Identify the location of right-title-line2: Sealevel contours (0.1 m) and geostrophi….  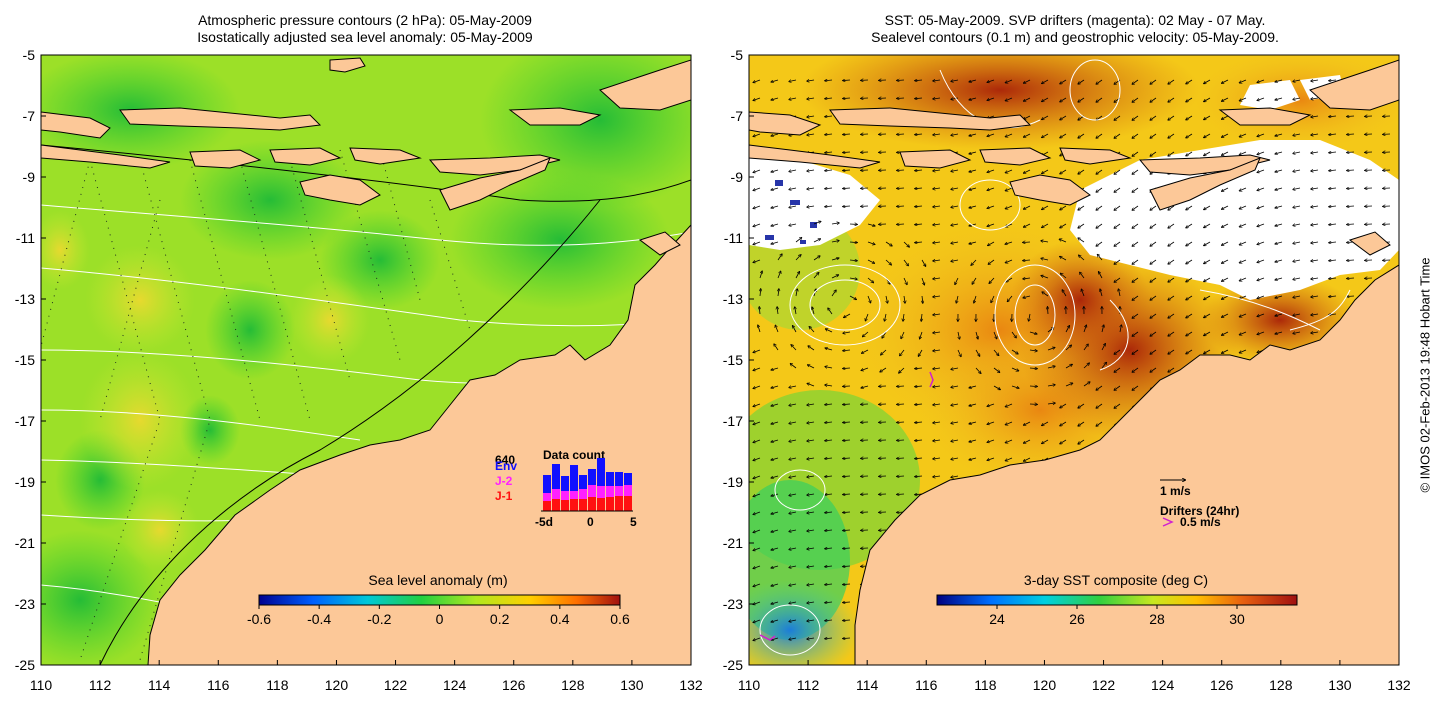
(1075, 37).